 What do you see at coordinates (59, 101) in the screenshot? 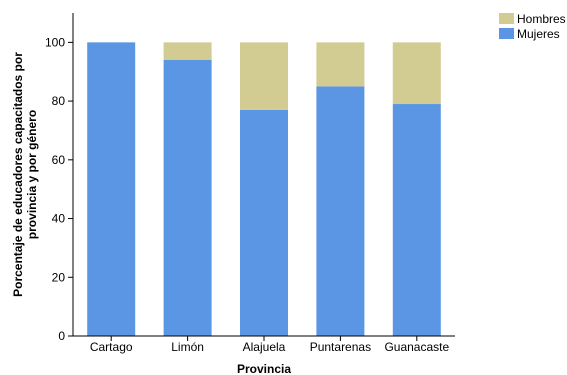
I see `y-tick-label: 80` at bounding box center [59, 101].